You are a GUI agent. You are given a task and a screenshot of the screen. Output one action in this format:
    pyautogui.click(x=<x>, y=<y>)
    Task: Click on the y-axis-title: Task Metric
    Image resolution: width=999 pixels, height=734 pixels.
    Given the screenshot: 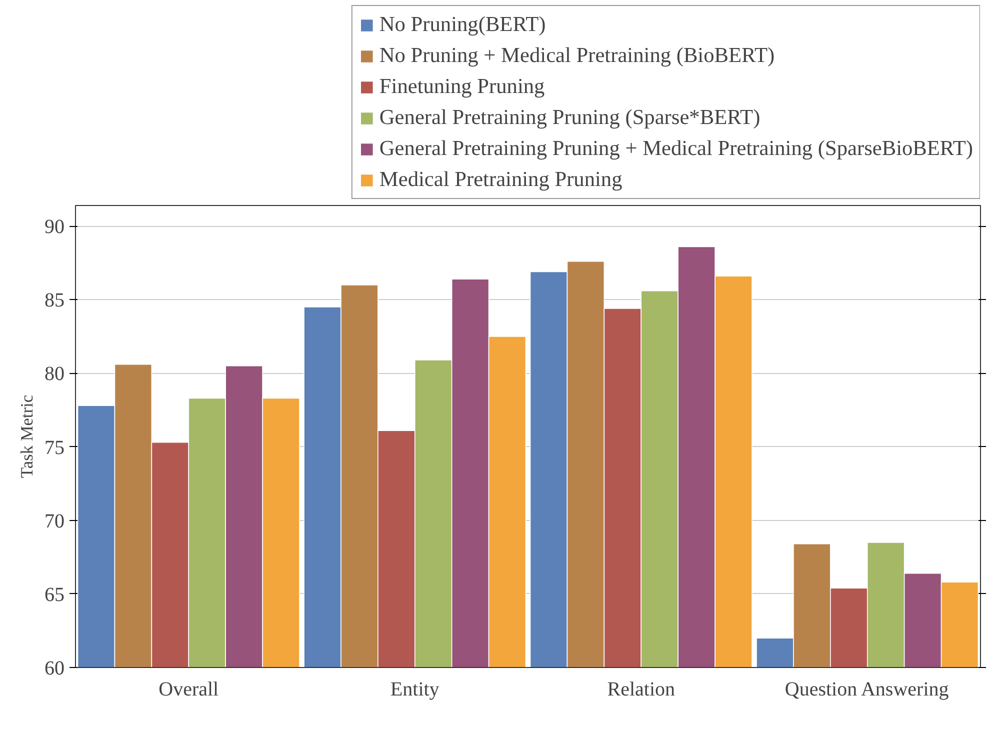 What is the action you would take?
    pyautogui.click(x=27, y=436)
    